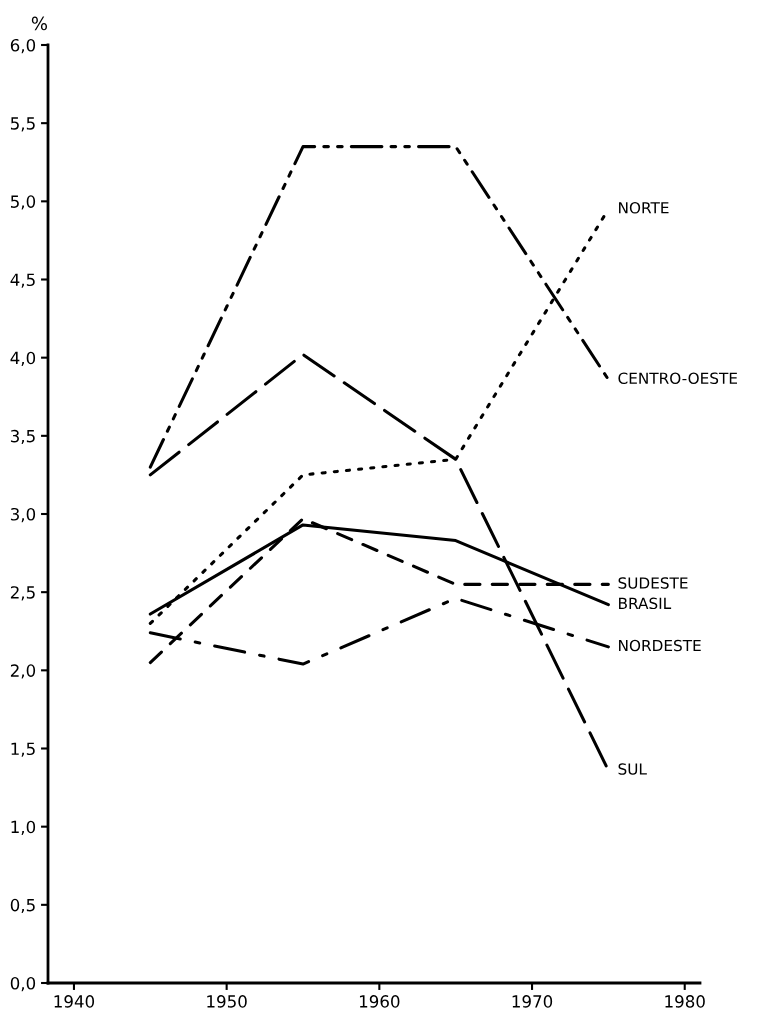  Describe the element at coordinates (677, 378) in the screenshot. I see `series-label: CENTRO-OESTE` at that location.